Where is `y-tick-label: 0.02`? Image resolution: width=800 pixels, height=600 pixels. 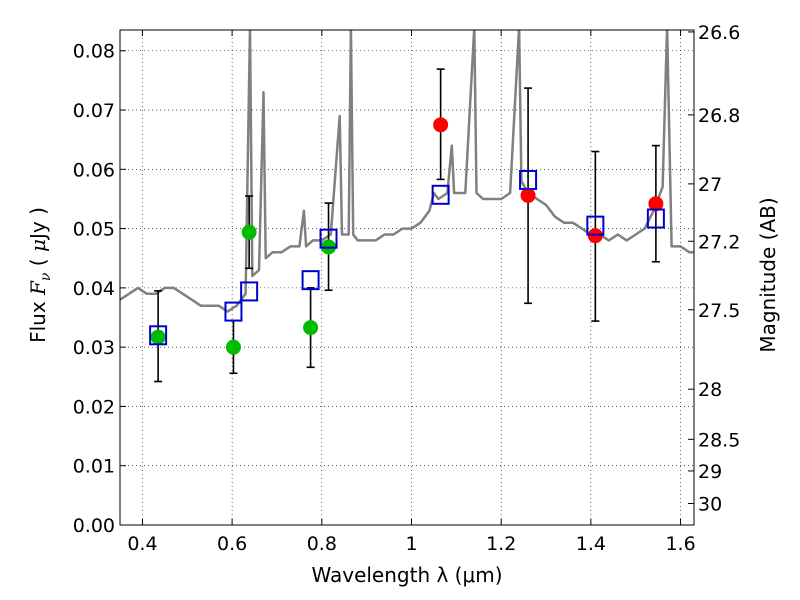 y-tick-label: 0.02 is located at coordinates (94, 407).